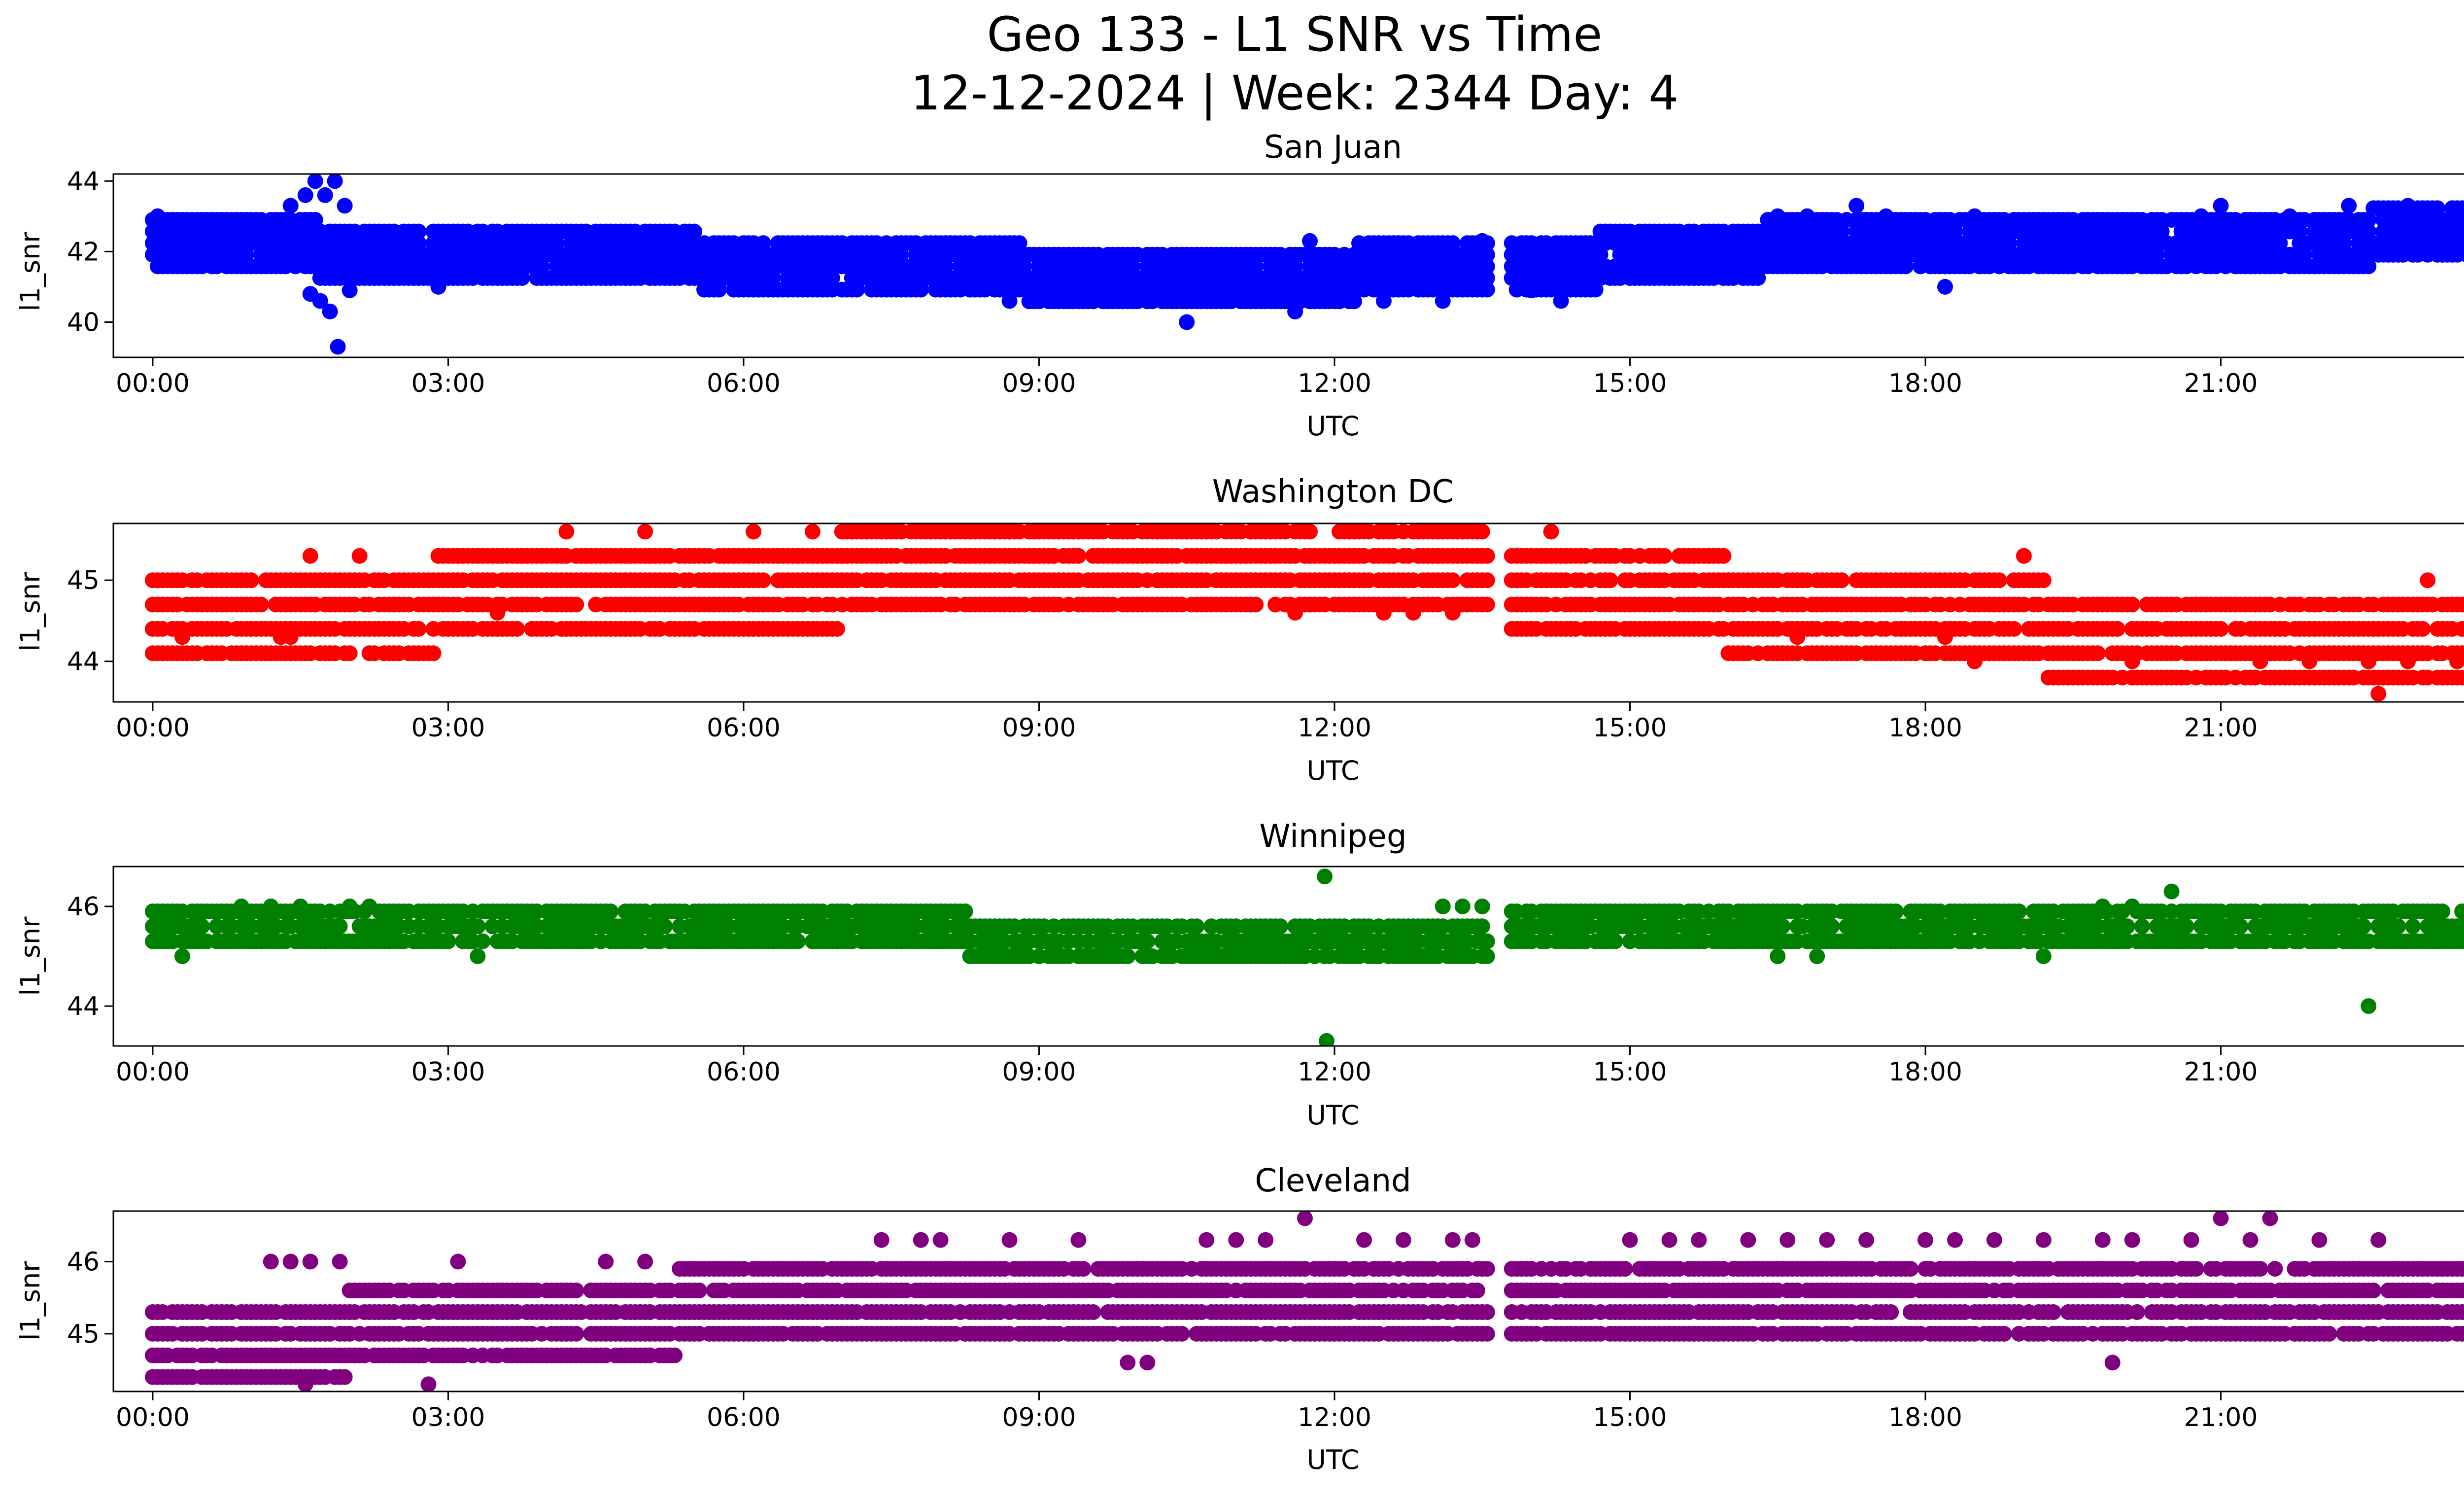 The width and height of the screenshot is (2464, 1495). What do you see at coordinates (83, 252) in the screenshot?
I see `y-tick-label: 42` at bounding box center [83, 252].